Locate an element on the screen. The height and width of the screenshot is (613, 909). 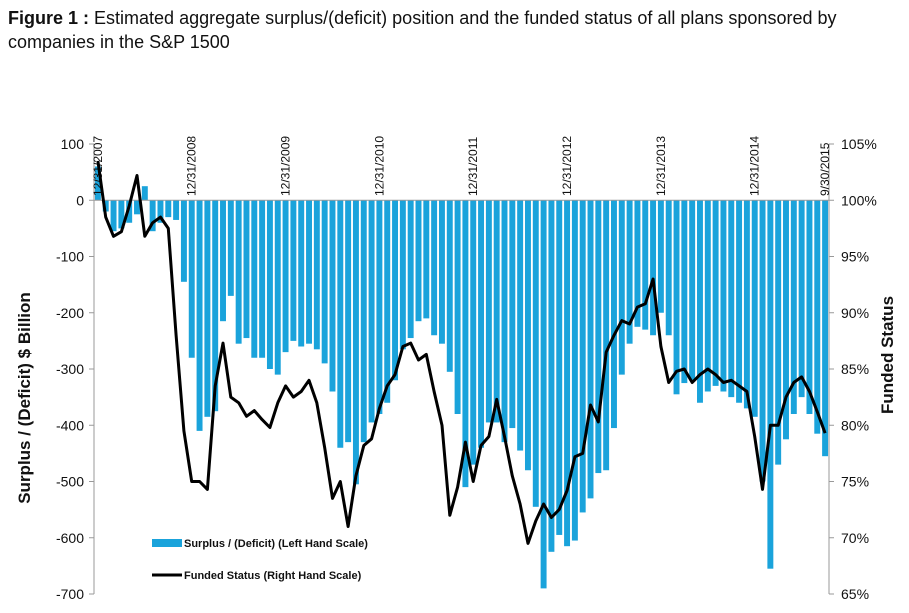
left-tick-label: 0 is located at coordinates (80, 200).